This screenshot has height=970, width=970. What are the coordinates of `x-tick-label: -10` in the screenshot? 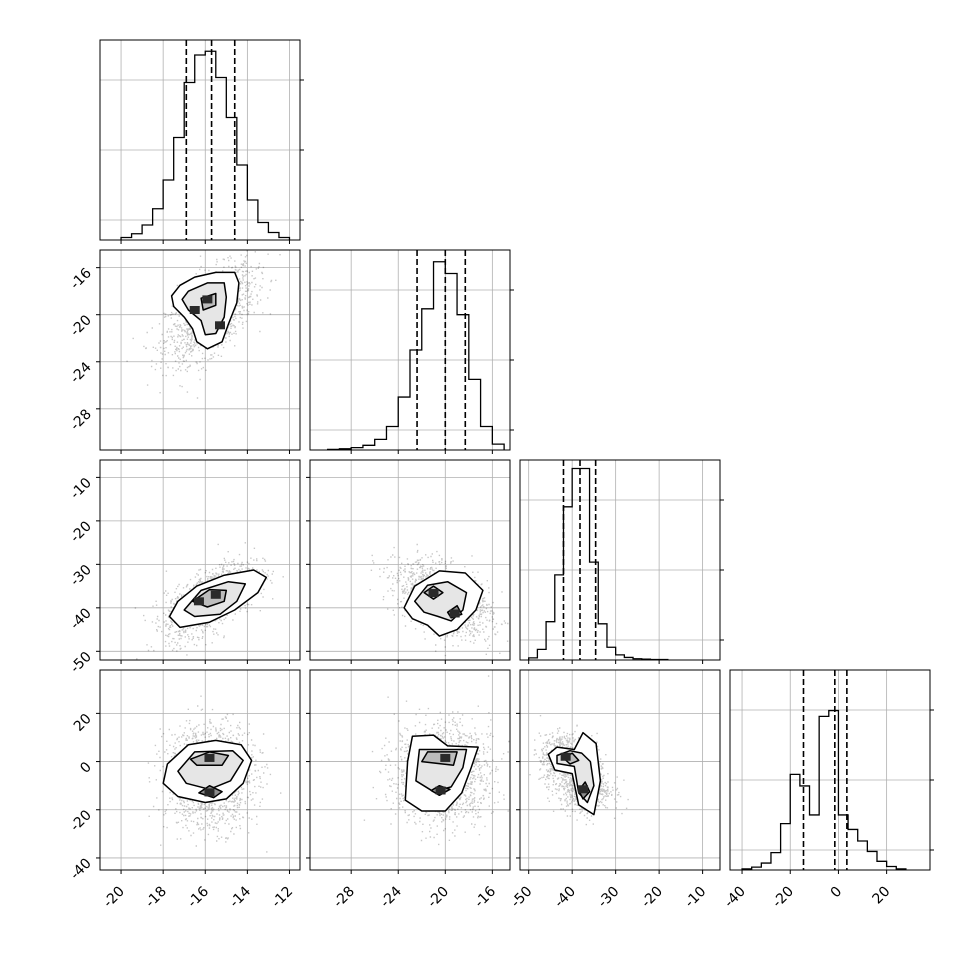 It's located at (695, 897).